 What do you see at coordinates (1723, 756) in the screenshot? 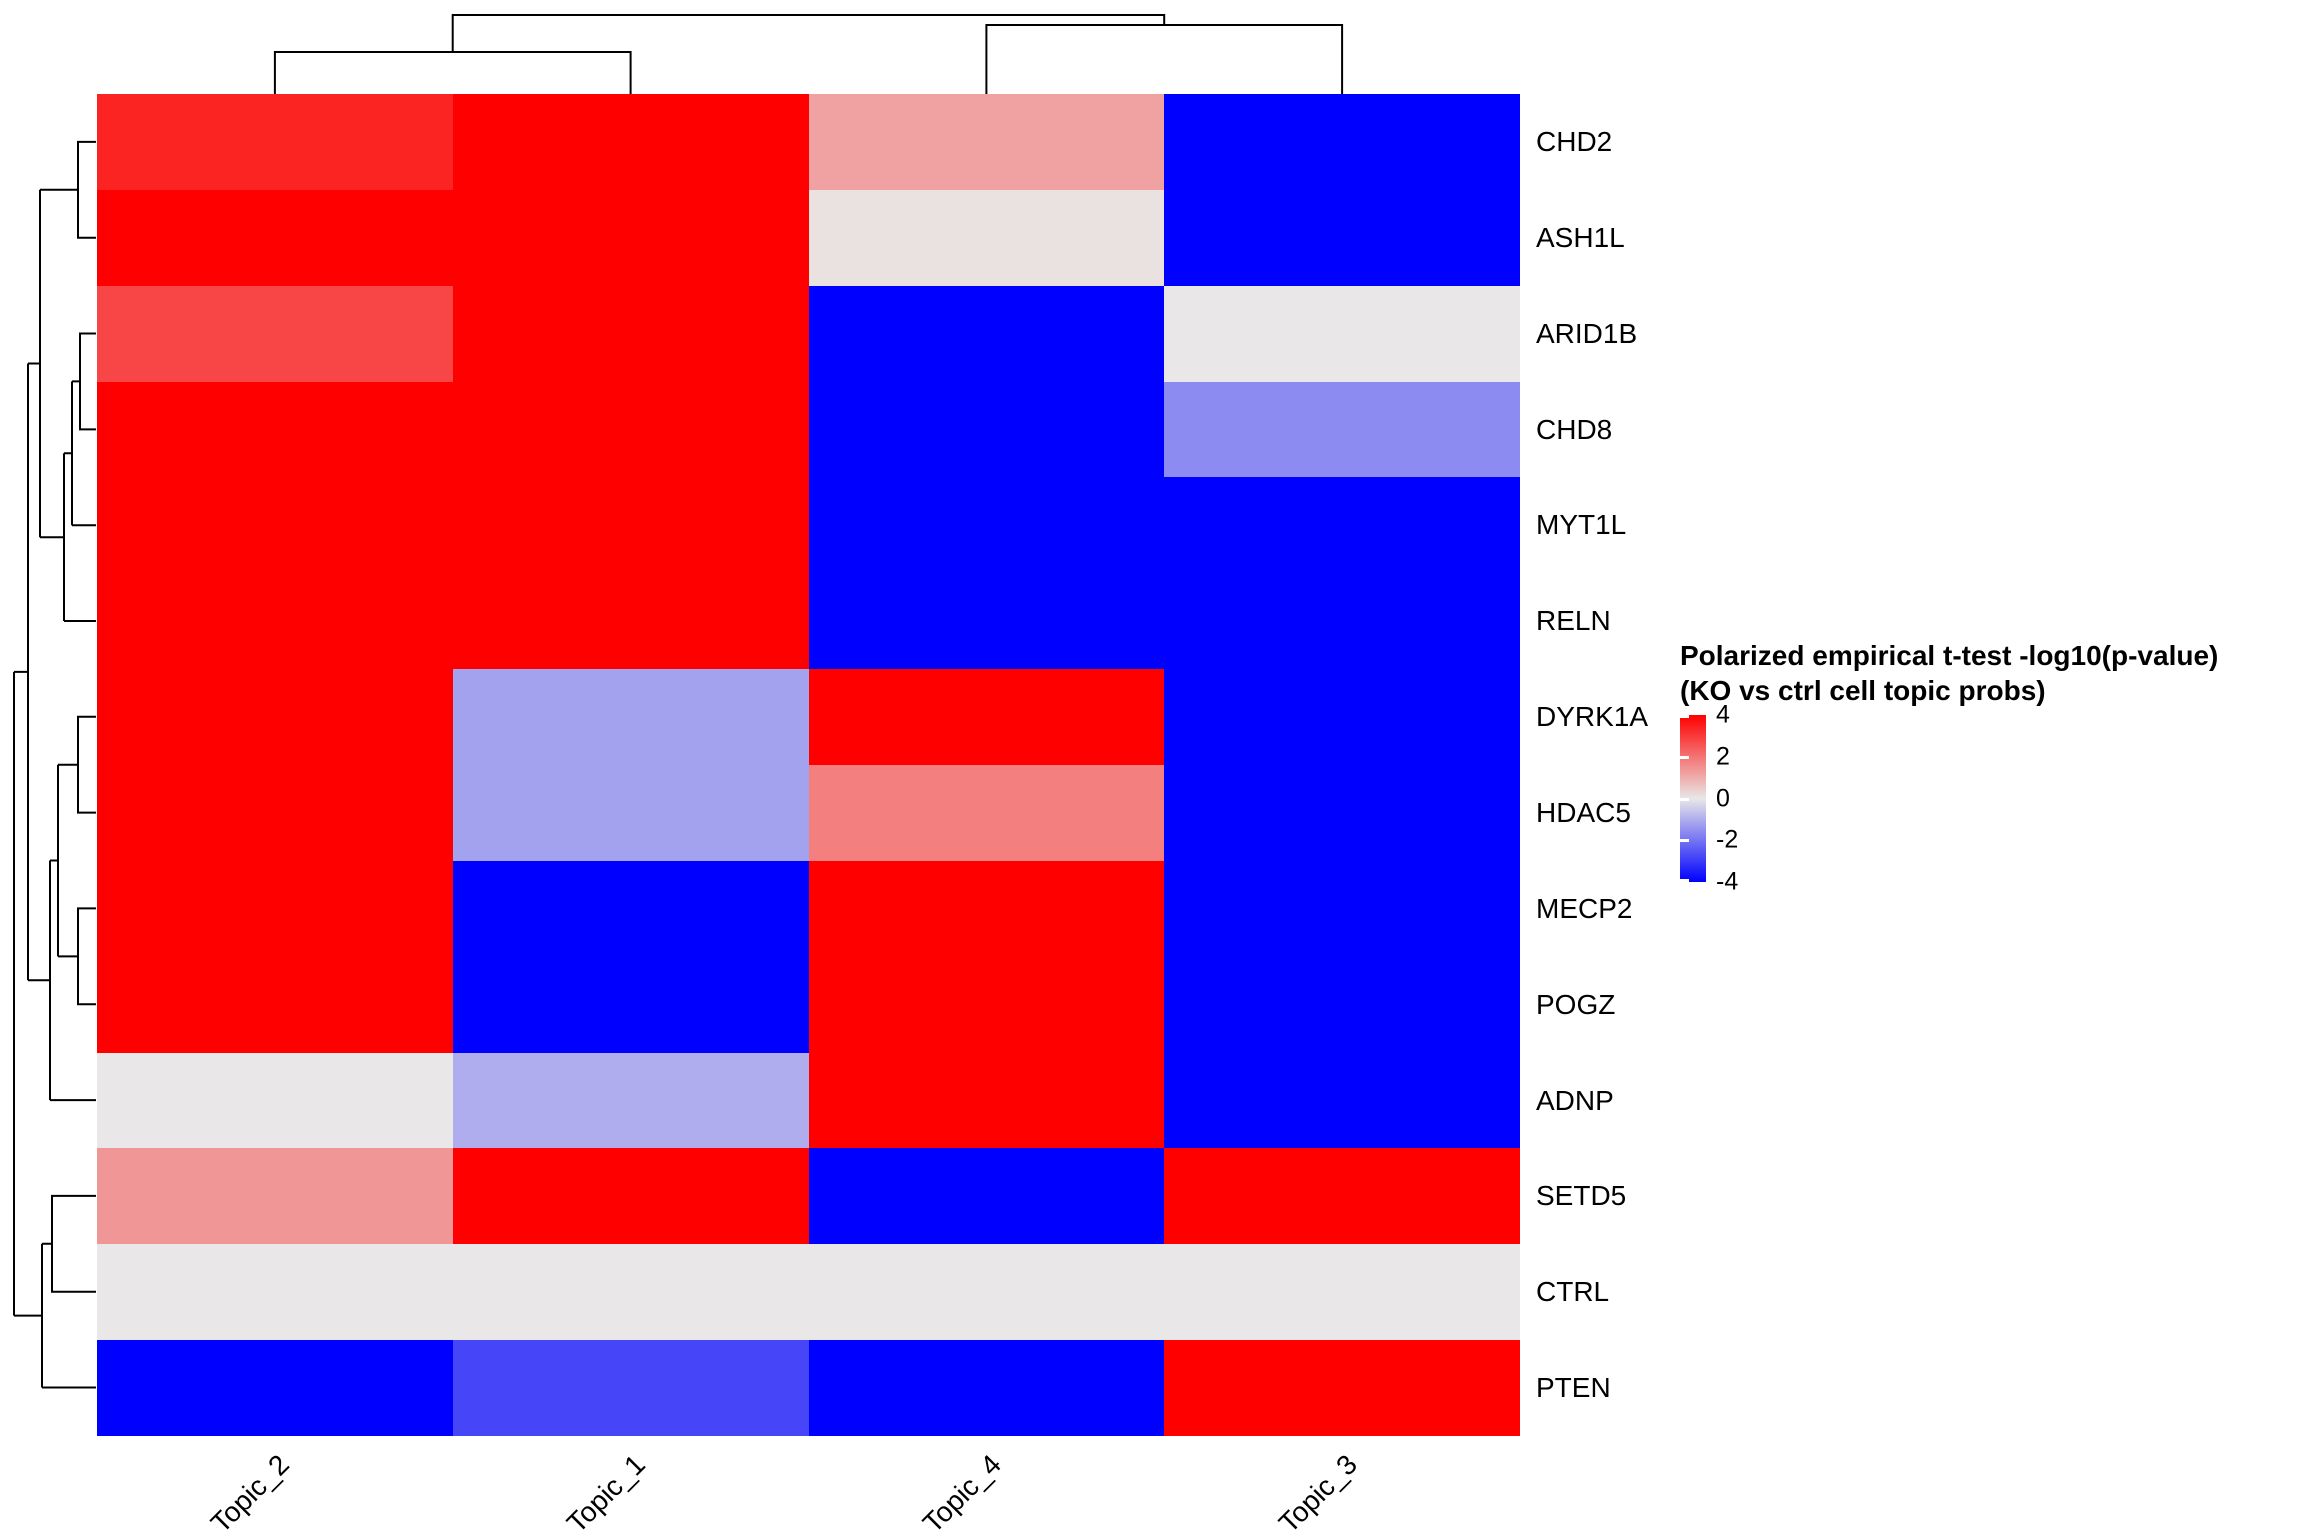
I see `legend-tick-label: 2` at bounding box center [1723, 756].